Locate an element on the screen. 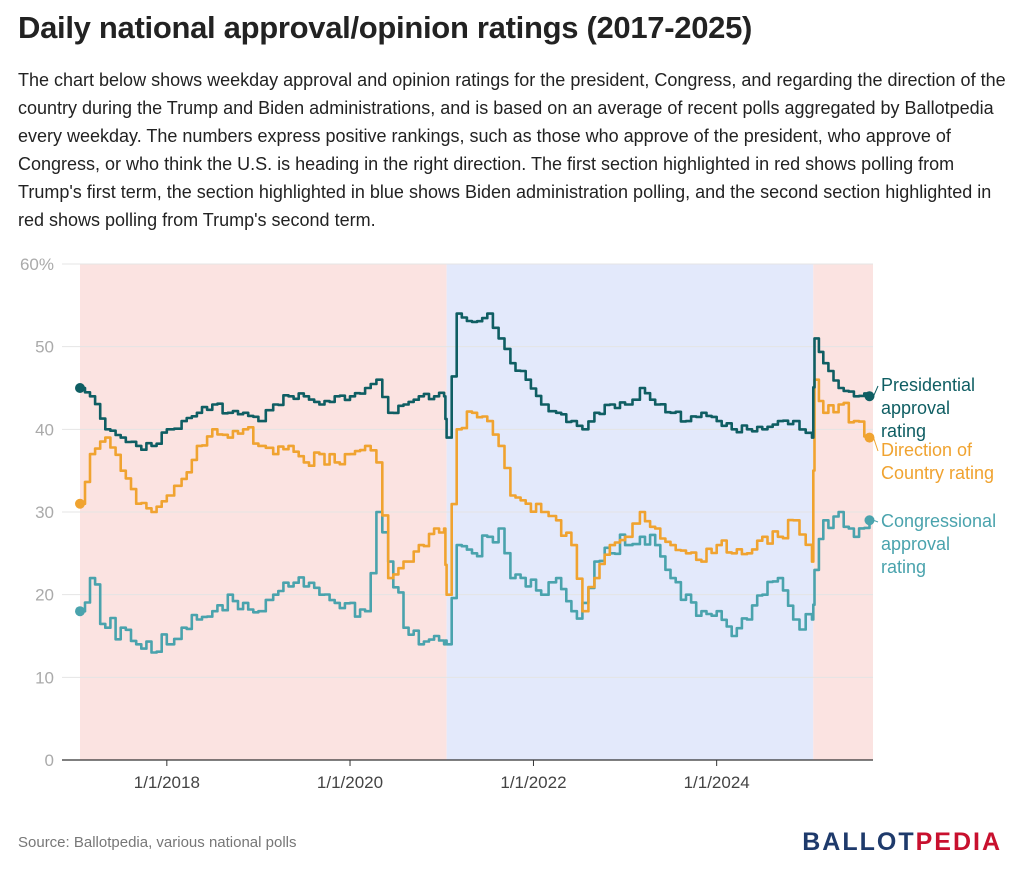 The height and width of the screenshot is (872, 1024). label-leader-congressional is located at coordinates (876, 521).